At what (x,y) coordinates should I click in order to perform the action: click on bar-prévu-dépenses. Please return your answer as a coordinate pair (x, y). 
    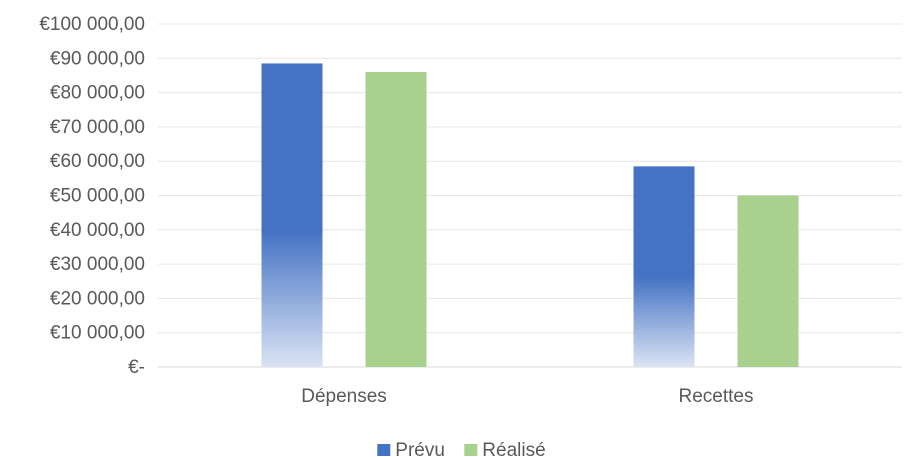
    Looking at the image, I should click on (292, 215).